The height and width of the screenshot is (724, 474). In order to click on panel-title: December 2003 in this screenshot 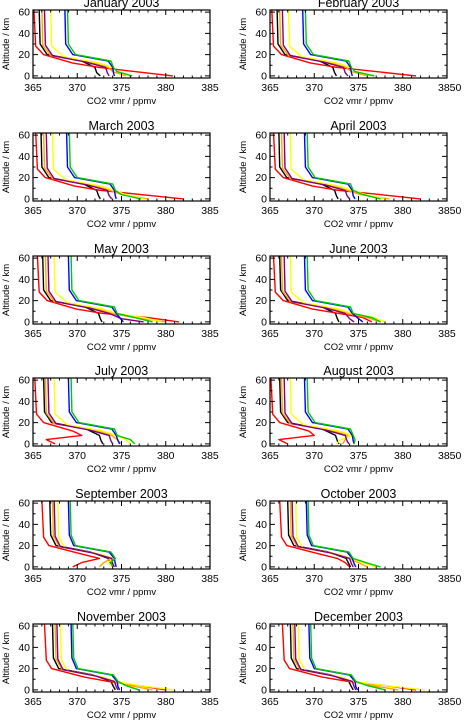, I will do `click(358, 617)`.